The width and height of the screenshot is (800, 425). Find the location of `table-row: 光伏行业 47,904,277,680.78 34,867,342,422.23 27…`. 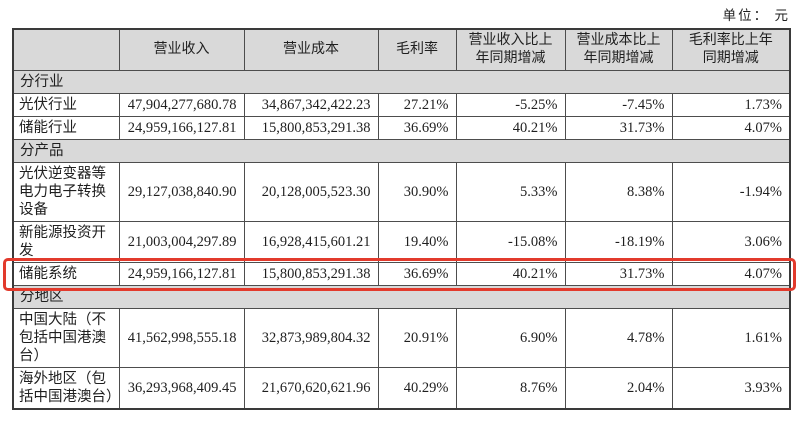

table-row: 光伏行业 47,904,277,680.78 34,867,342,422.23 27… is located at coordinates (401, 105).